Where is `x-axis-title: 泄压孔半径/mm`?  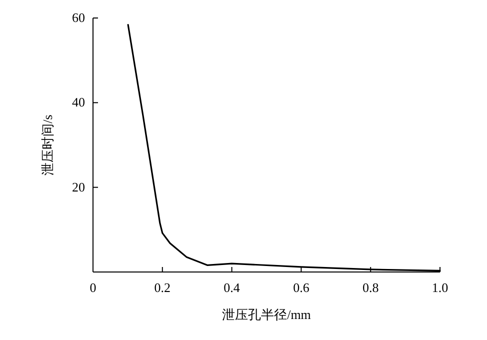
x-axis-title: 泄压孔半径/mm is located at coordinates (266, 314).